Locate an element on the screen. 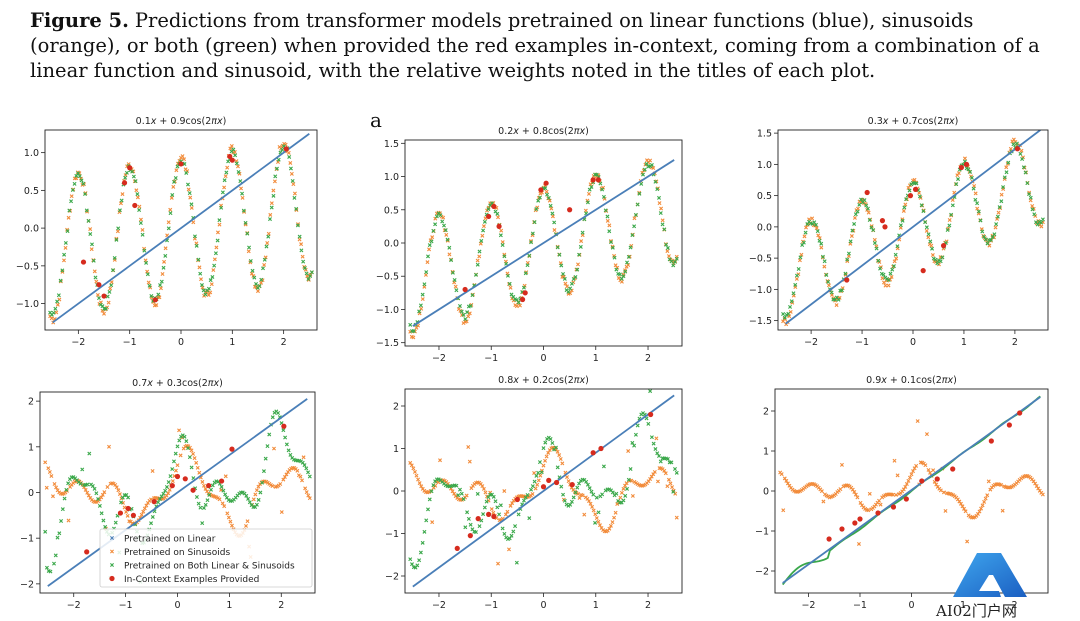 This screenshot has width=1080, height=621. legend-marker is located at coordinates (112, 578).